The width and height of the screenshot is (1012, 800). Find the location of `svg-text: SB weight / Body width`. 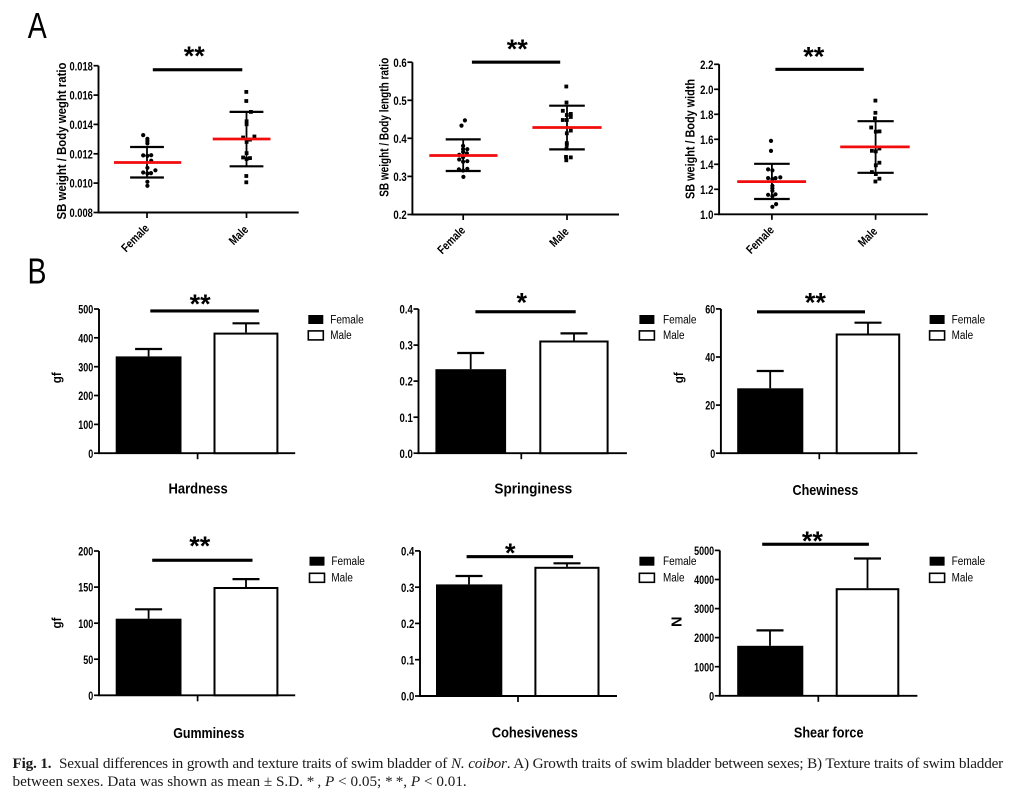

svg-text: SB weight / Body width is located at coordinates (689, 139).